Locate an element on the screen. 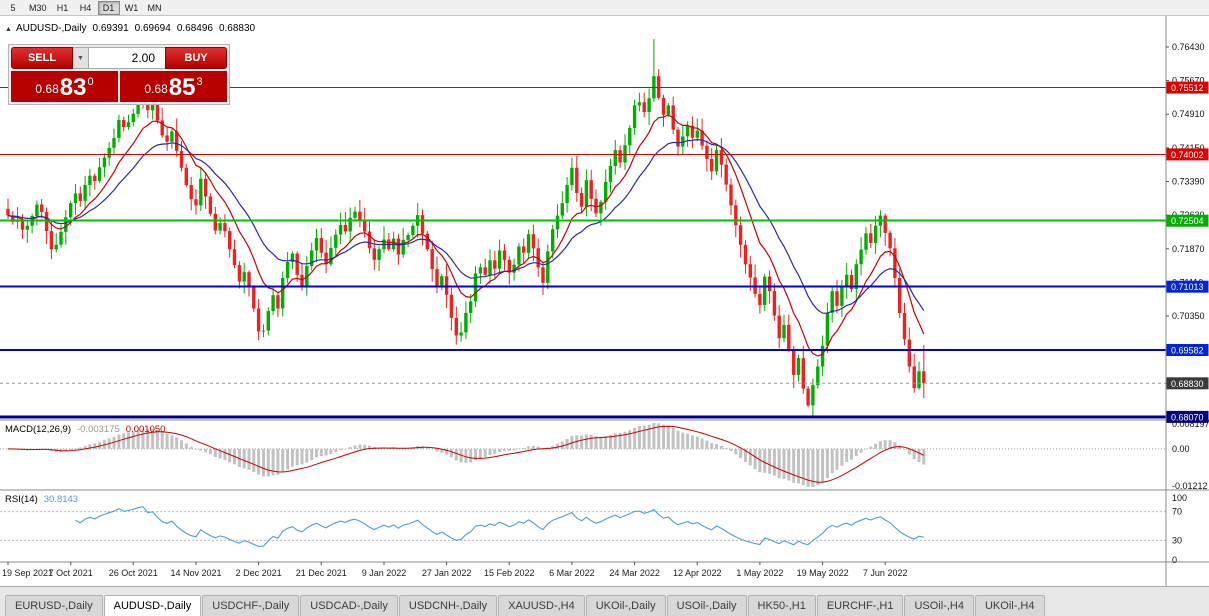  date-axis-label: 12 Apr 2022 is located at coordinates (697, 573).